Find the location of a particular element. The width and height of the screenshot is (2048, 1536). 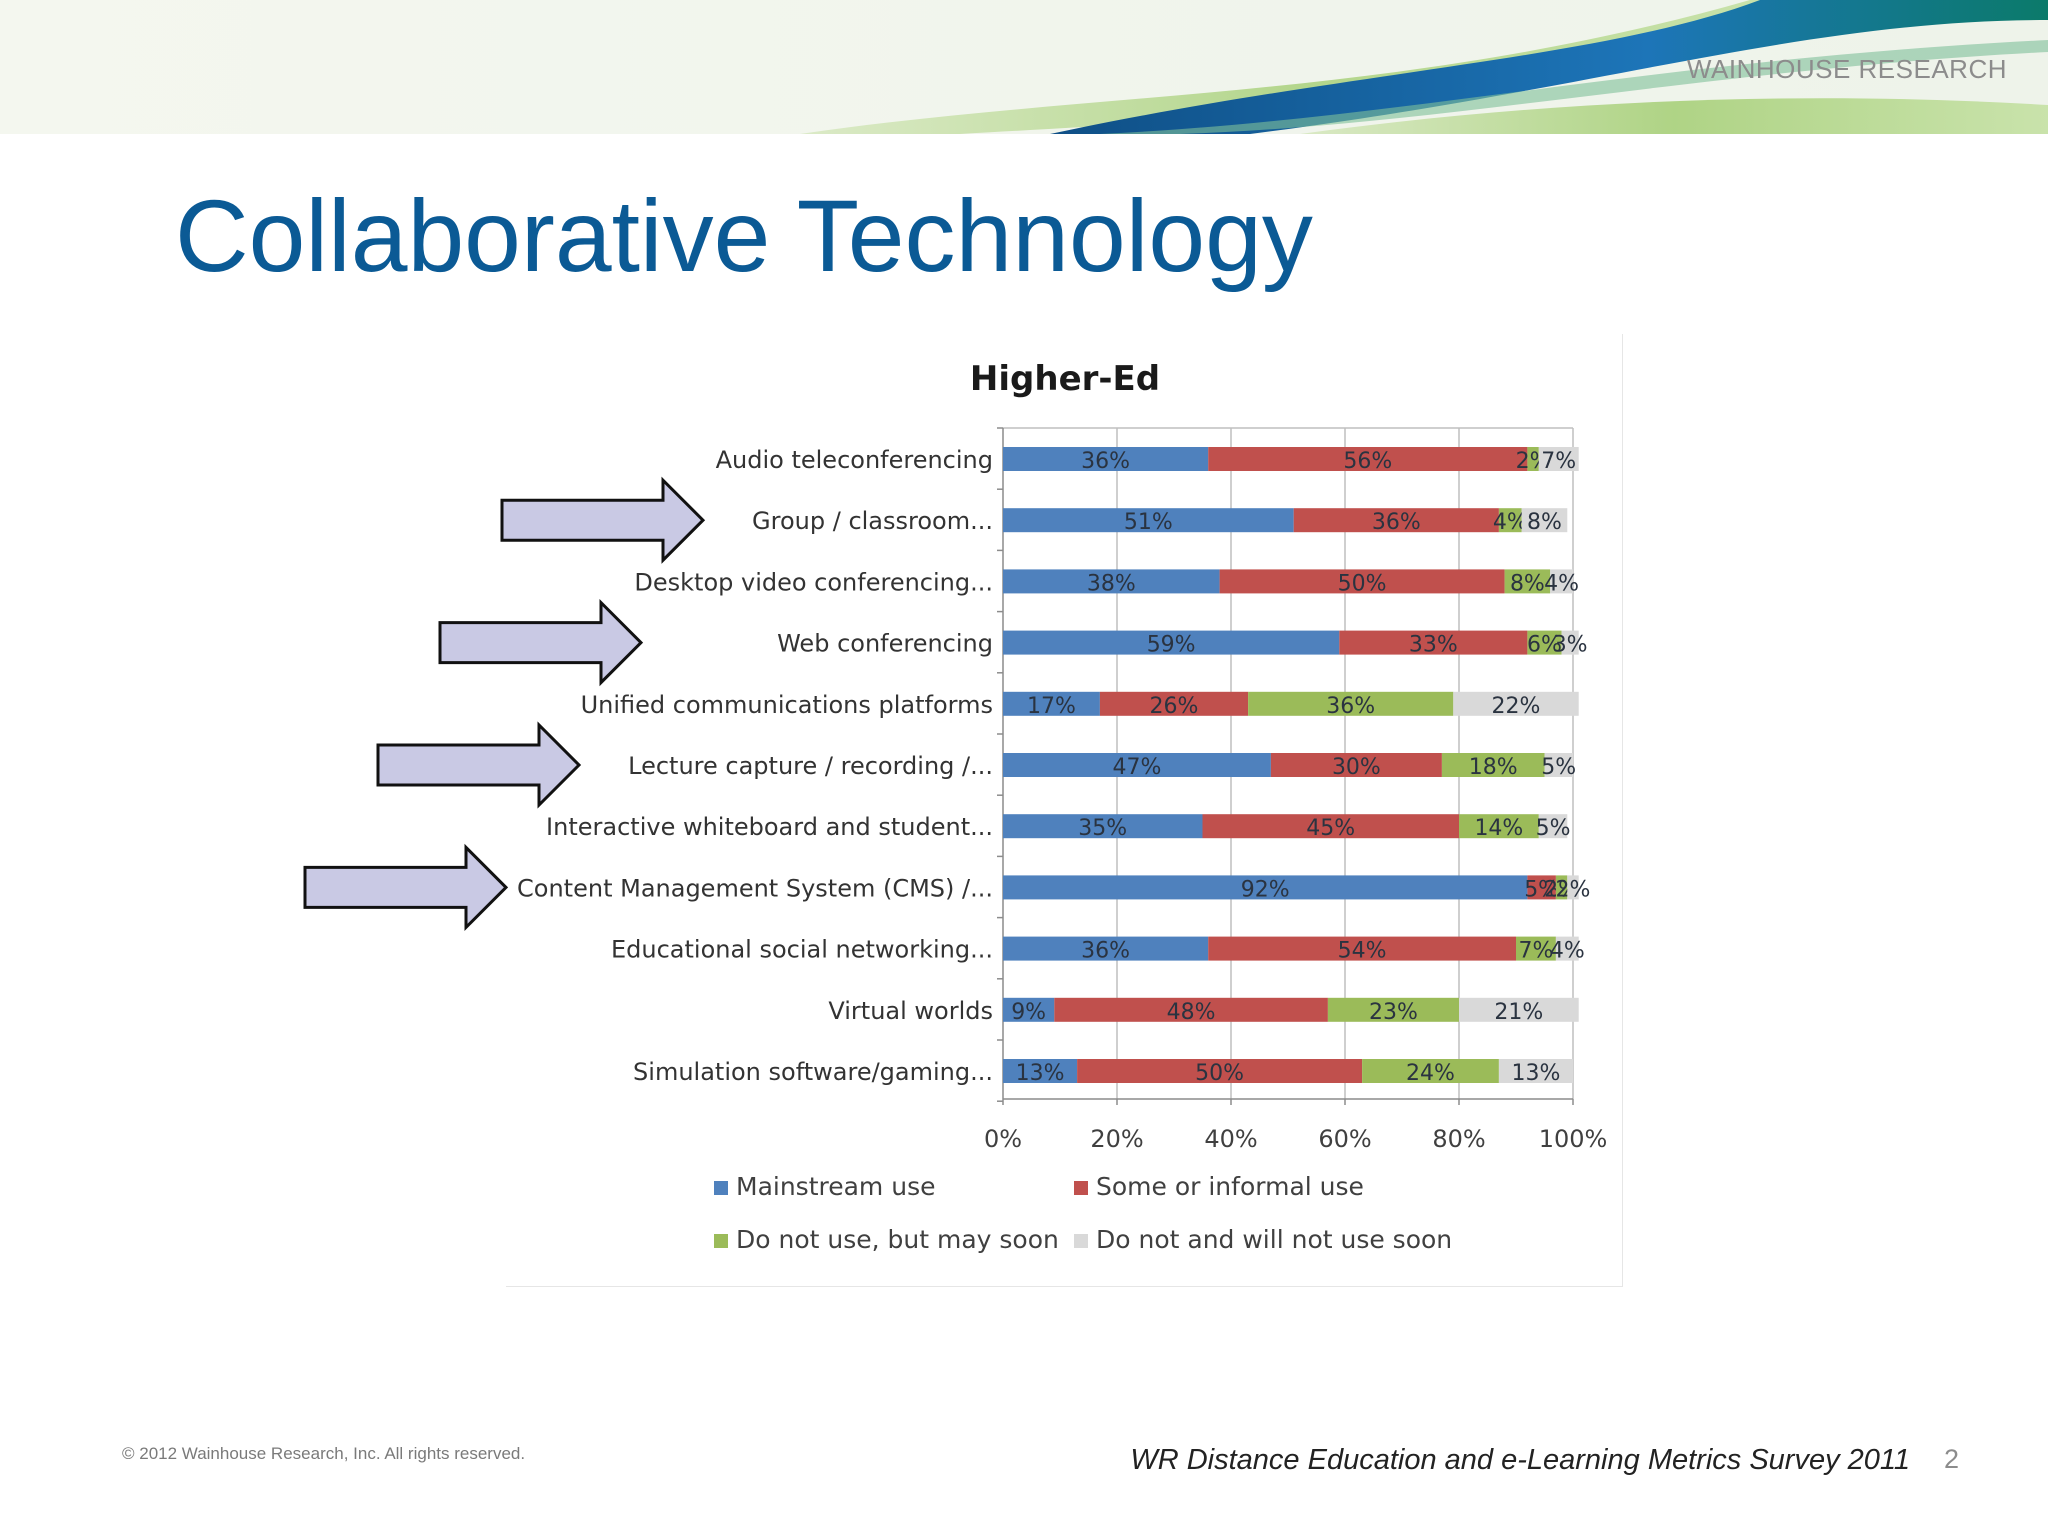

legend-label: Do not use, but may soon is located at coordinates (897, 1239).